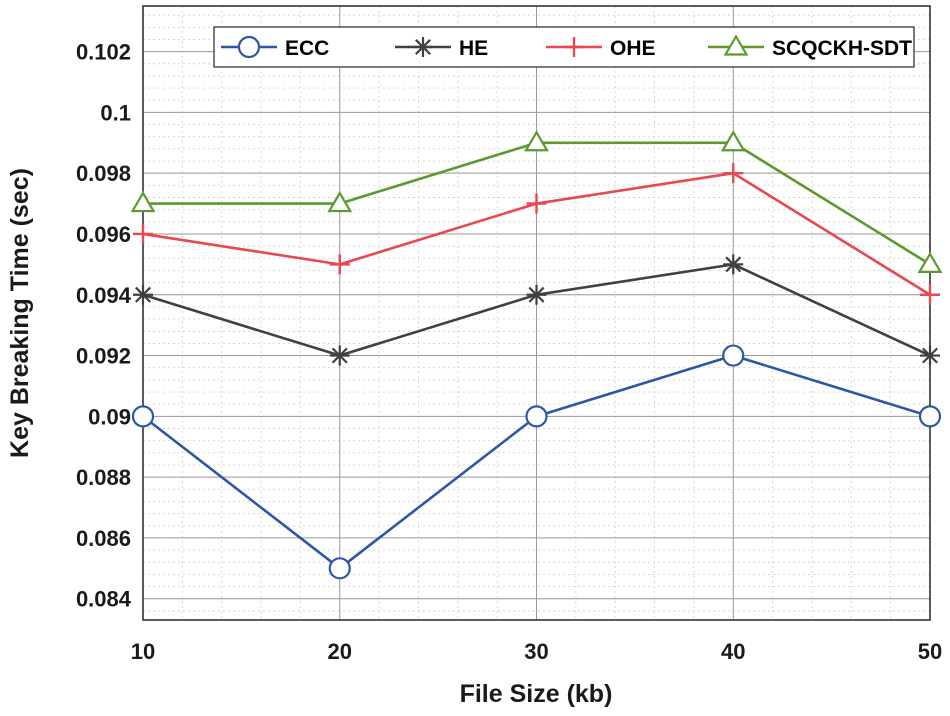  What do you see at coordinates (104, 295) in the screenshot?
I see `y-tick-label: 0.094` at bounding box center [104, 295].